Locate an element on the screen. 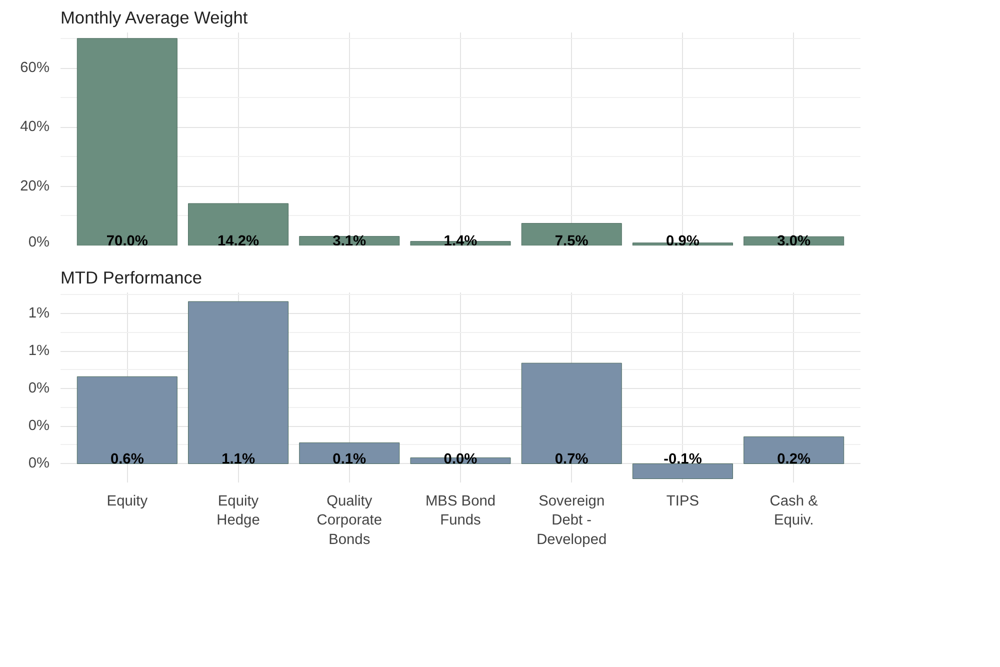 This screenshot has height=667, width=1000. y-tick-label: 60% is located at coordinates (35, 68).